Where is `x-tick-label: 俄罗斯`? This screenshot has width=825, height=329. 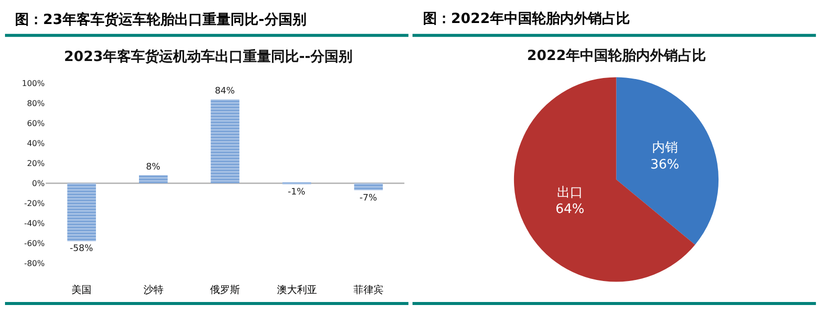
x-tick-label: 俄罗斯 is located at coordinates (225, 290).